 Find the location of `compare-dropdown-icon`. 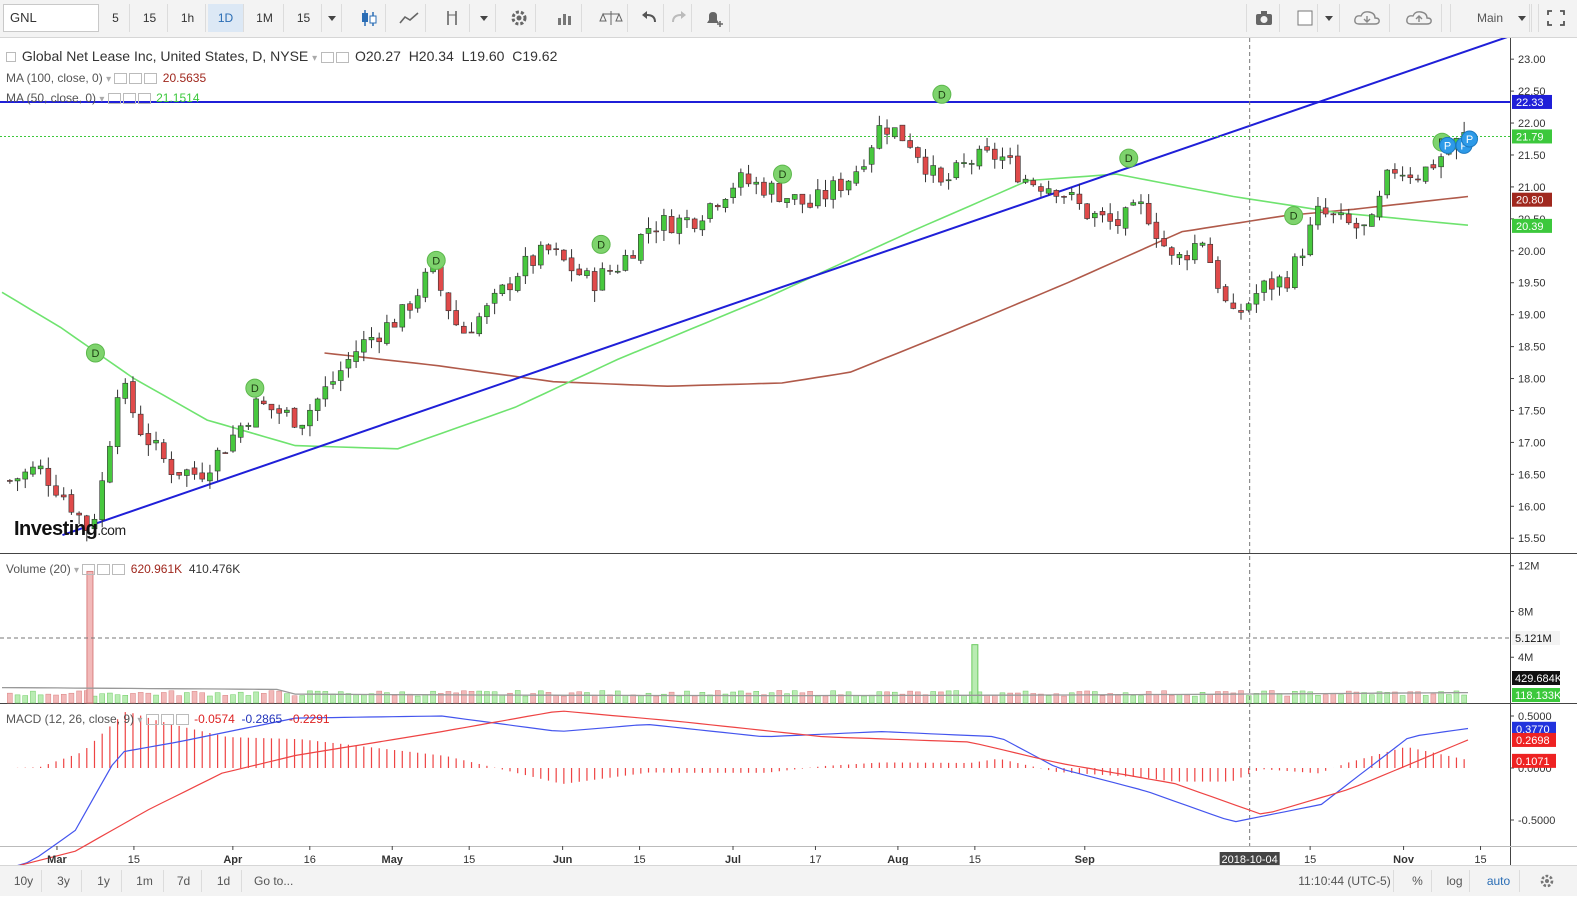

compare-dropdown-icon is located at coordinates (484, 18).